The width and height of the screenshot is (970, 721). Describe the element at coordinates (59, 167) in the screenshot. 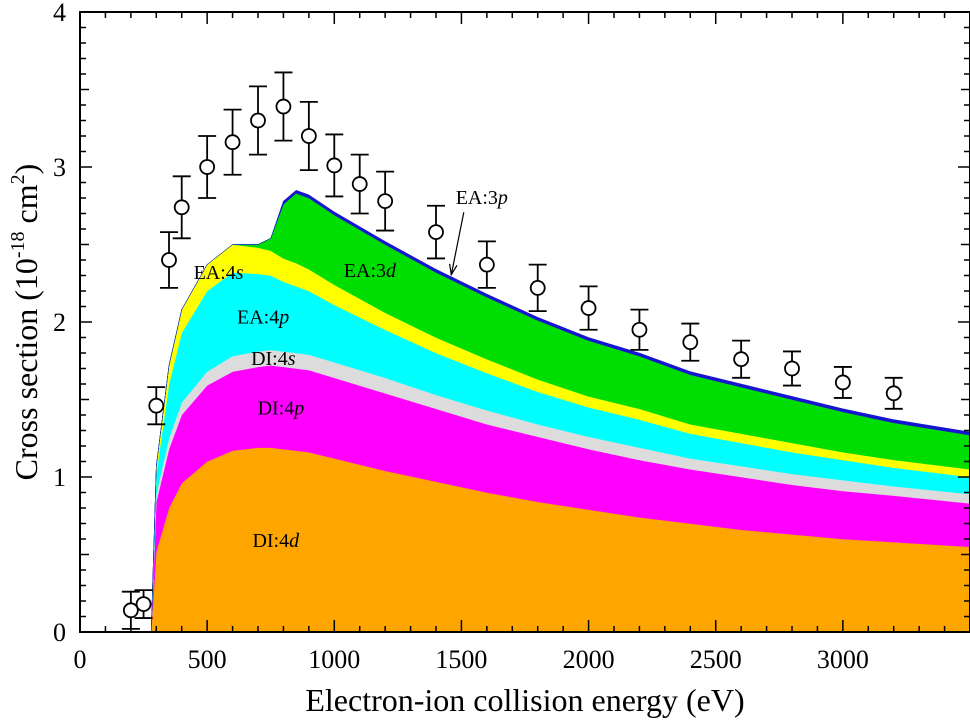

I see `y-tick-label: 3` at that location.